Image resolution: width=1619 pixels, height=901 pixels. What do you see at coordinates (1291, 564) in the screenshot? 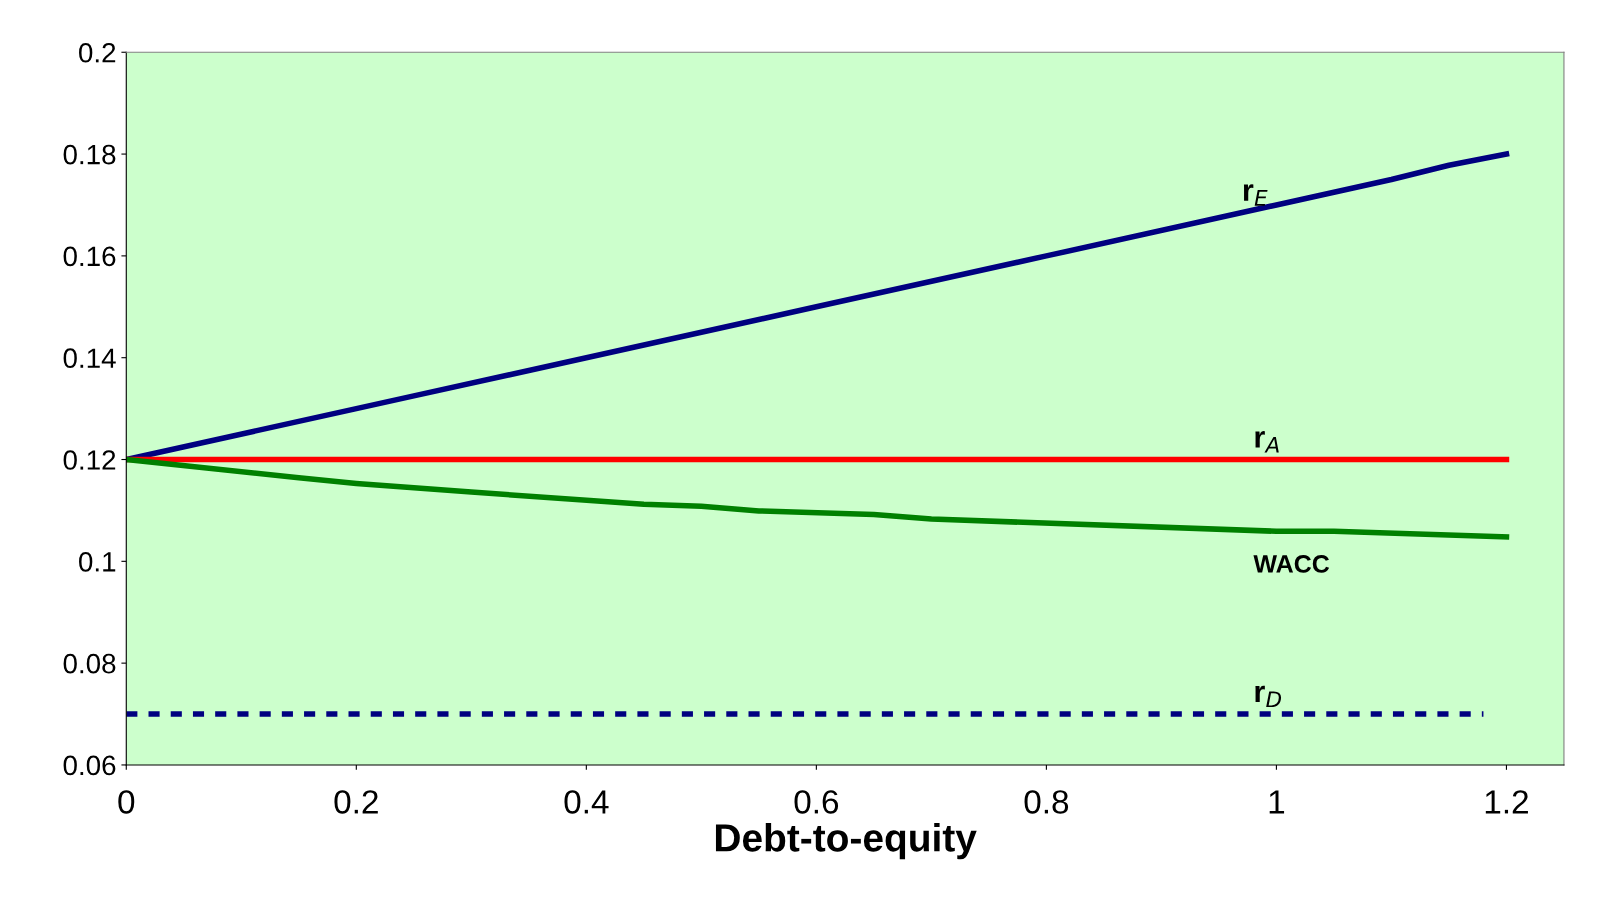
I see `series-label: WACC` at bounding box center [1291, 564].